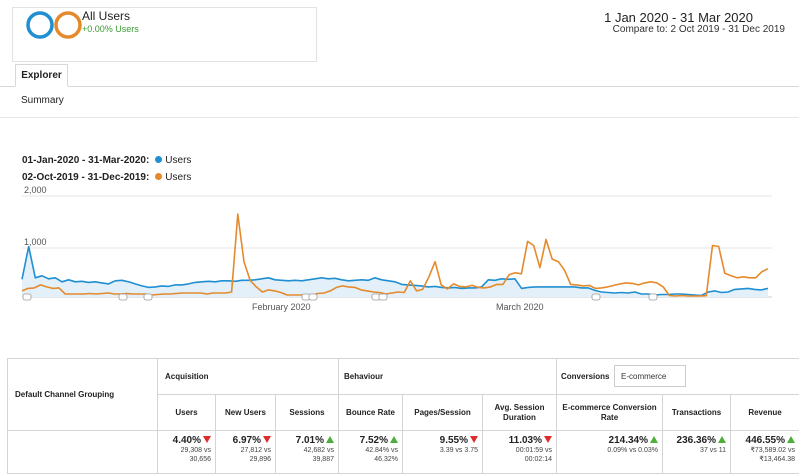  What do you see at coordinates (54, 25) in the screenshot?
I see `segment-circles-icon` at bounding box center [54, 25].